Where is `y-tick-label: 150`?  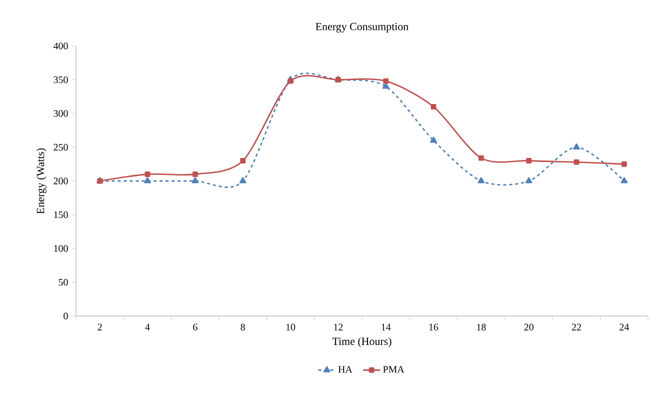
y-tick-label: 150 is located at coordinates (61, 214).